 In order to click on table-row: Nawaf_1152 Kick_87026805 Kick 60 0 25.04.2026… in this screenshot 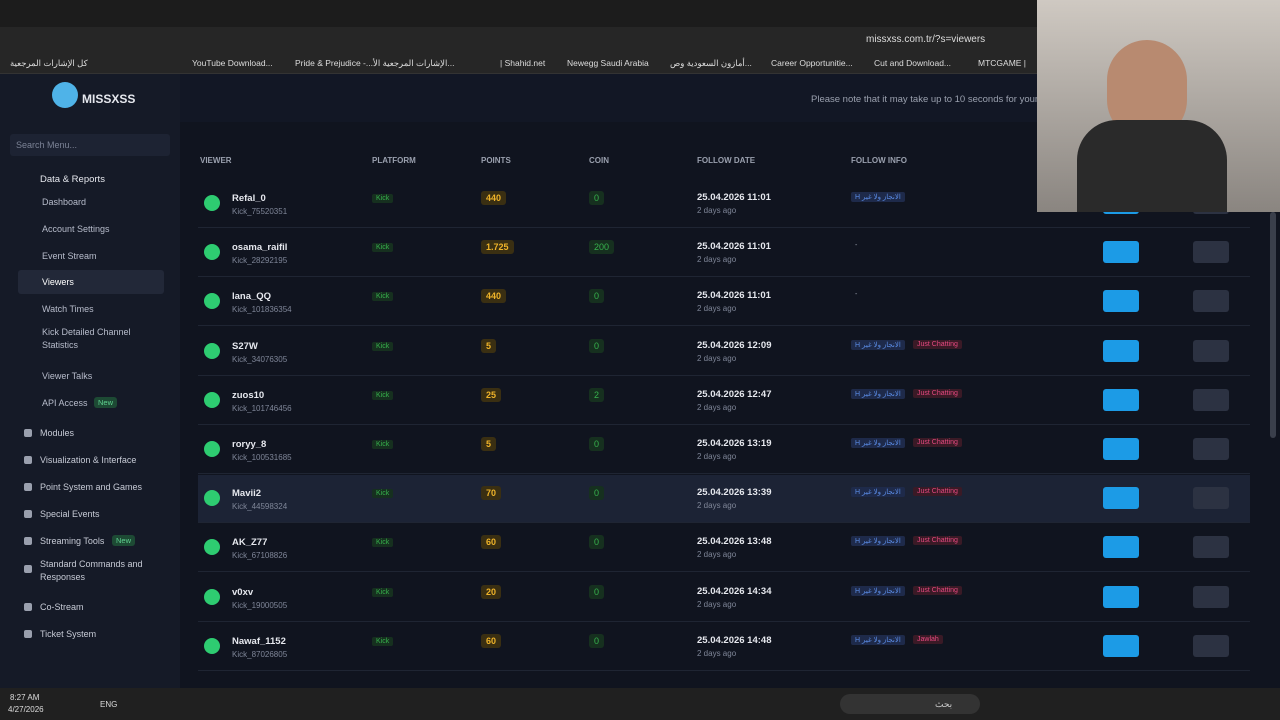, I will do `click(724, 647)`.